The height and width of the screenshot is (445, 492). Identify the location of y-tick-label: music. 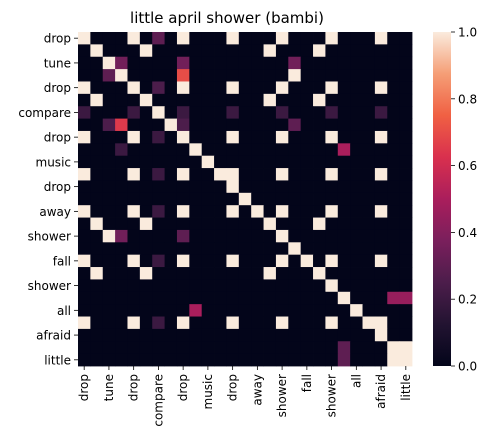
(53, 162).